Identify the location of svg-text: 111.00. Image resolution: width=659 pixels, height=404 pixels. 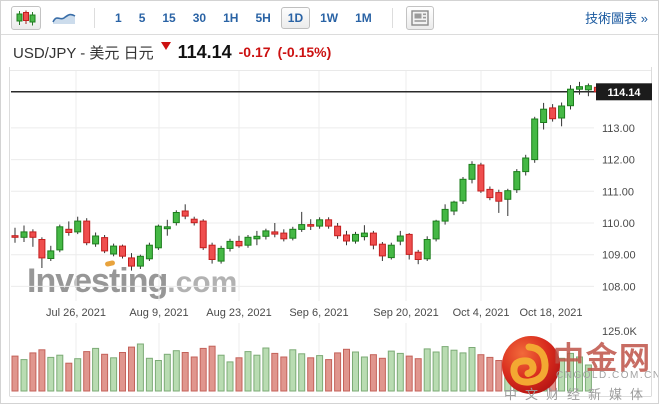
(618, 192).